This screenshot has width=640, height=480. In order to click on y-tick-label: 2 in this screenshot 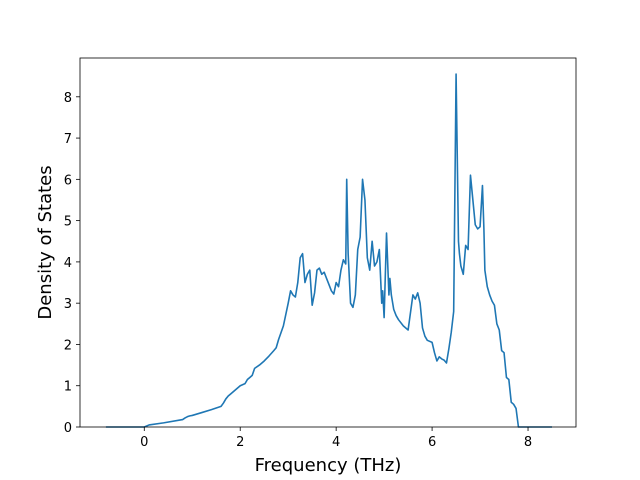, I will do `click(68, 345)`.